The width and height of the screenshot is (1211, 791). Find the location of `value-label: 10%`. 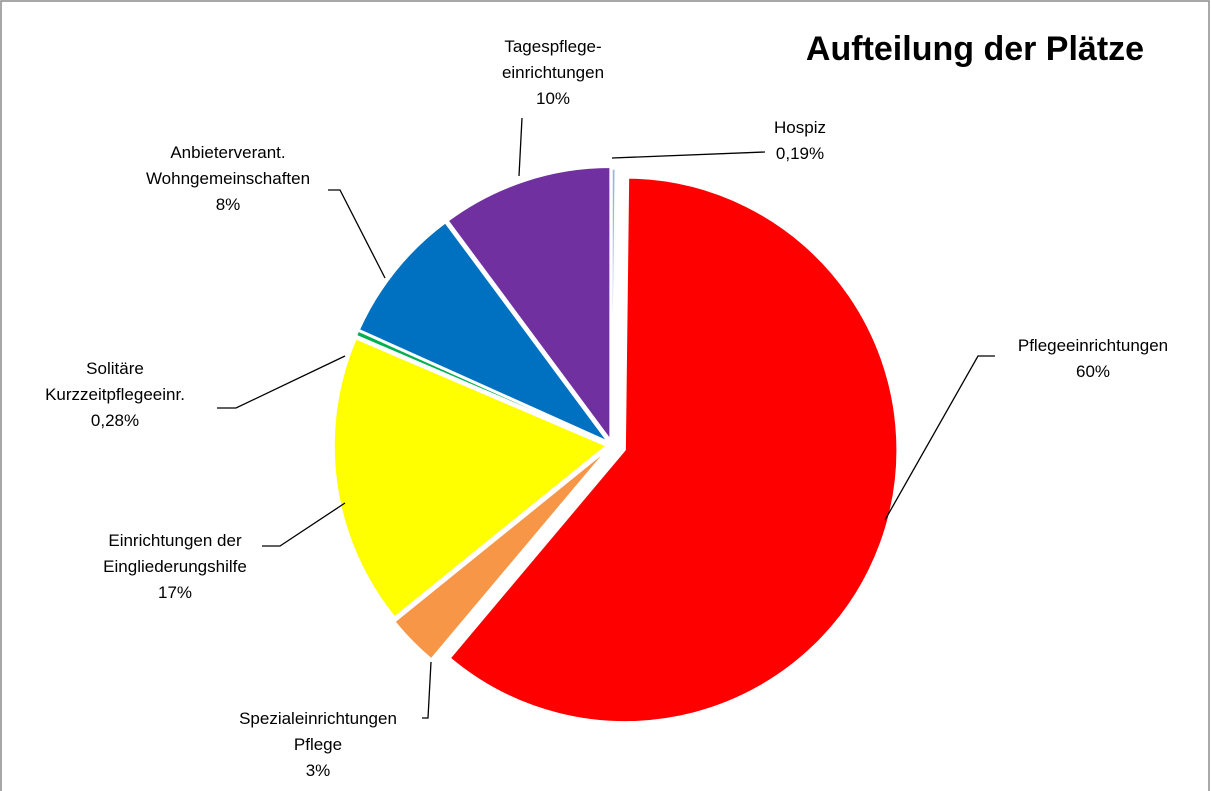

value-label: 10% is located at coordinates (553, 98).